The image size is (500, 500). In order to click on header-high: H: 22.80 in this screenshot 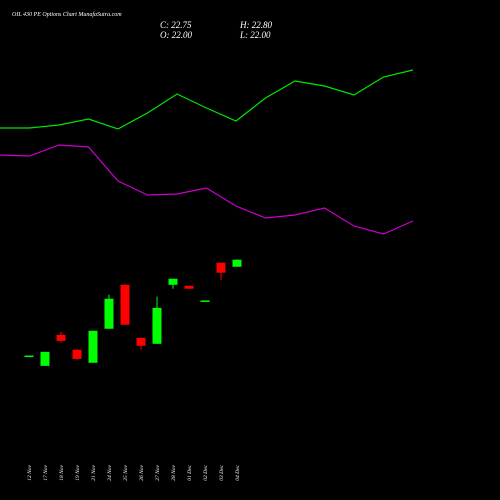, I will do `click(255, 25)`.